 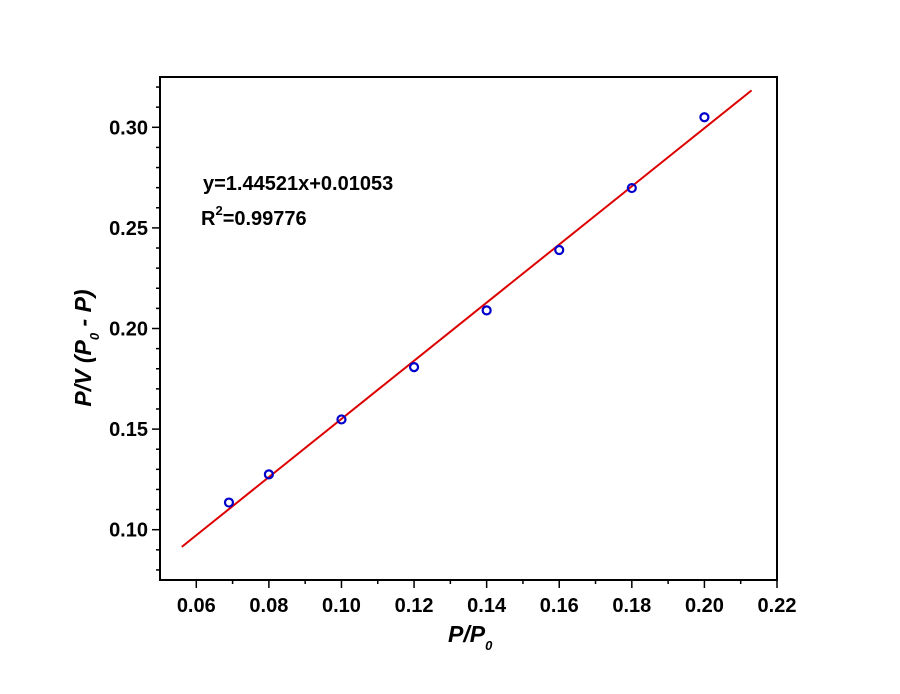 What do you see at coordinates (414, 606) in the screenshot?
I see `x-tick-label: 0.12` at bounding box center [414, 606].